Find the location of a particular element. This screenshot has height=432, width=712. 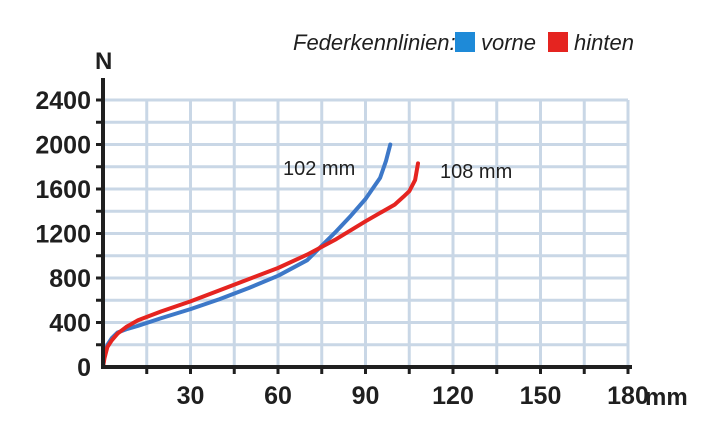

x-tick-labels: 30 60 90 120 150 180 is located at coordinates (413, 396).